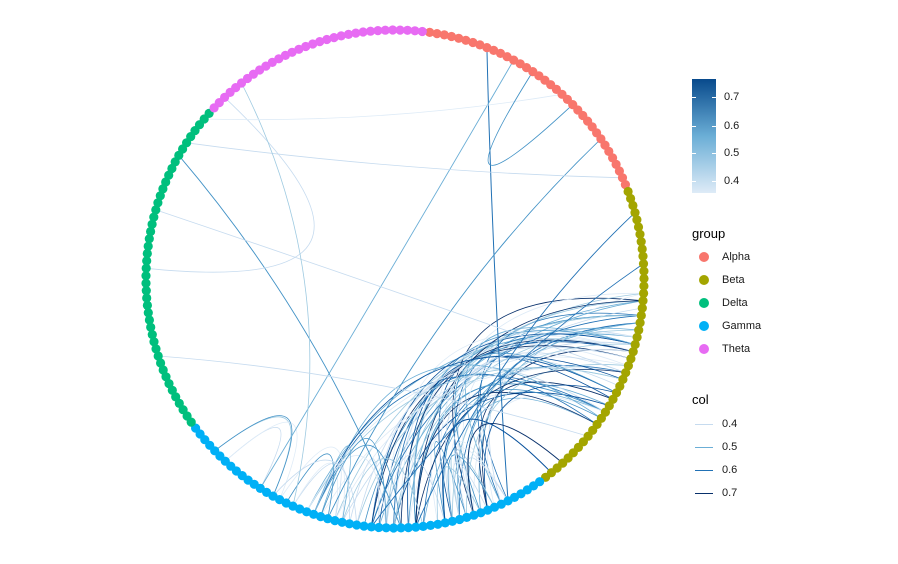 This screenshot has width=898, height=564. Describe the element at coordinates (732, 153) in the screenshot. I see `colorbar-tick-label: 0.5` at that location.